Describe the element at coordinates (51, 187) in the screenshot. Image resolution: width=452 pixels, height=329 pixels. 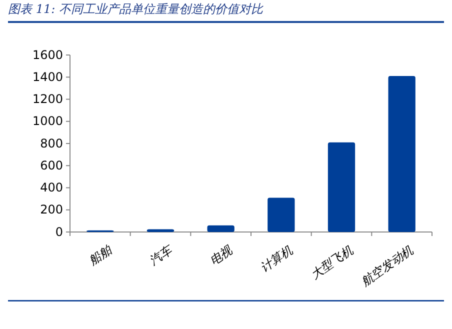
I see `y-tick-label: 400` at that location.